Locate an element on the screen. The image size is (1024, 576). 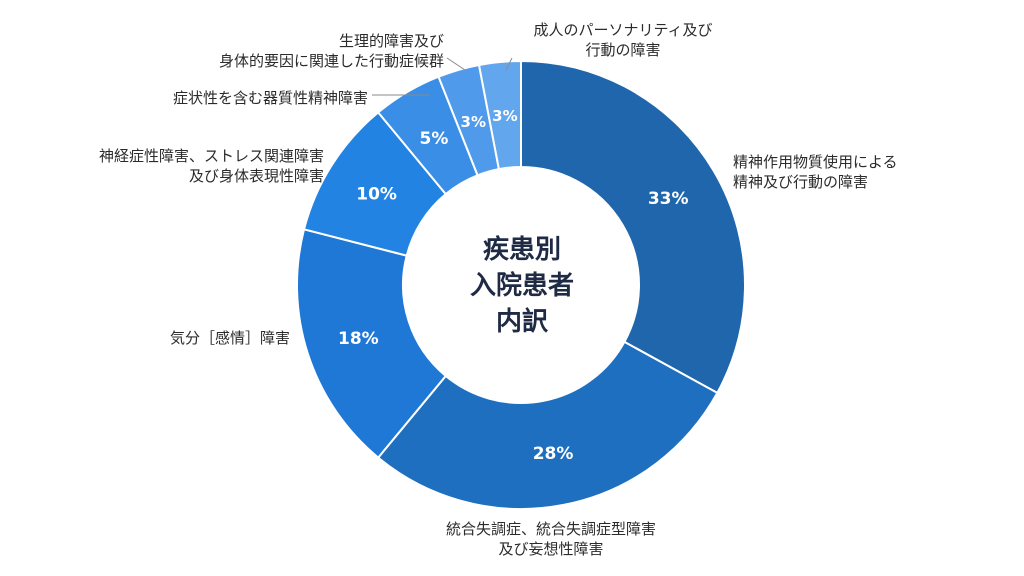
slice-substance-use is located at coordinates (633, 227).